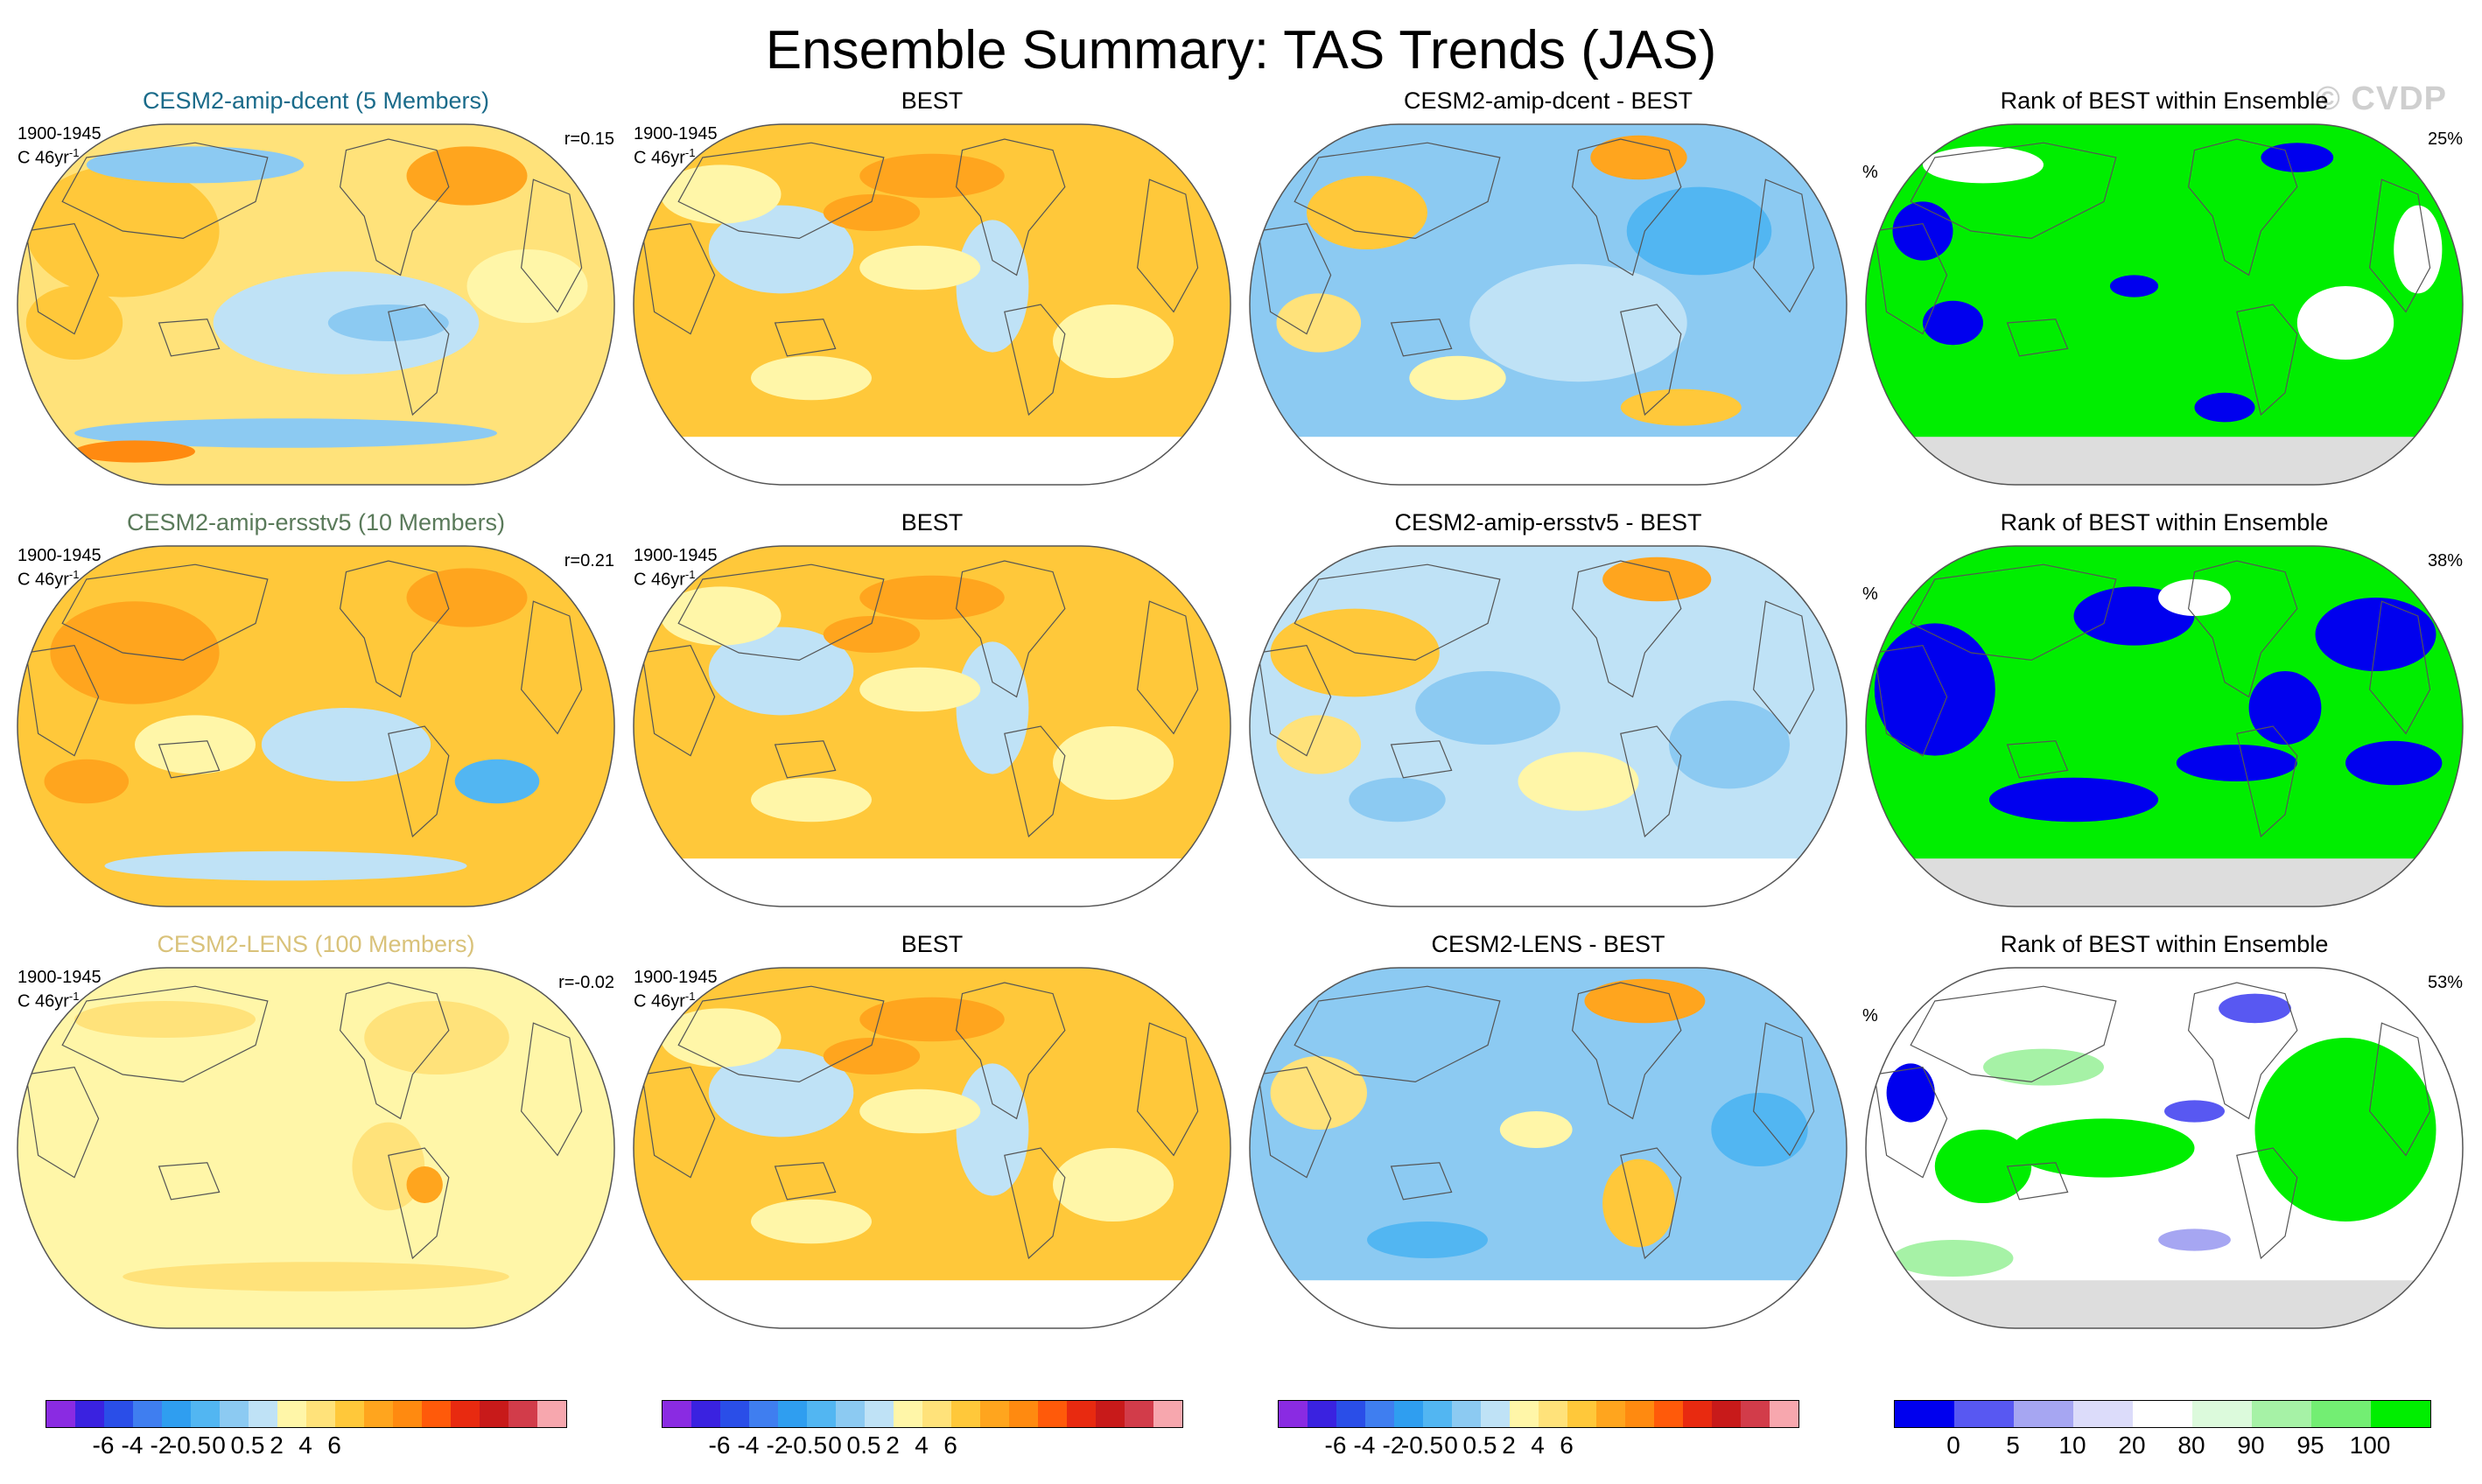  What do you see at coordinates (2370, 1445) in the screenshot?
I see `colorbar-tick-label: 100` at bounding box center [2370, 1445].